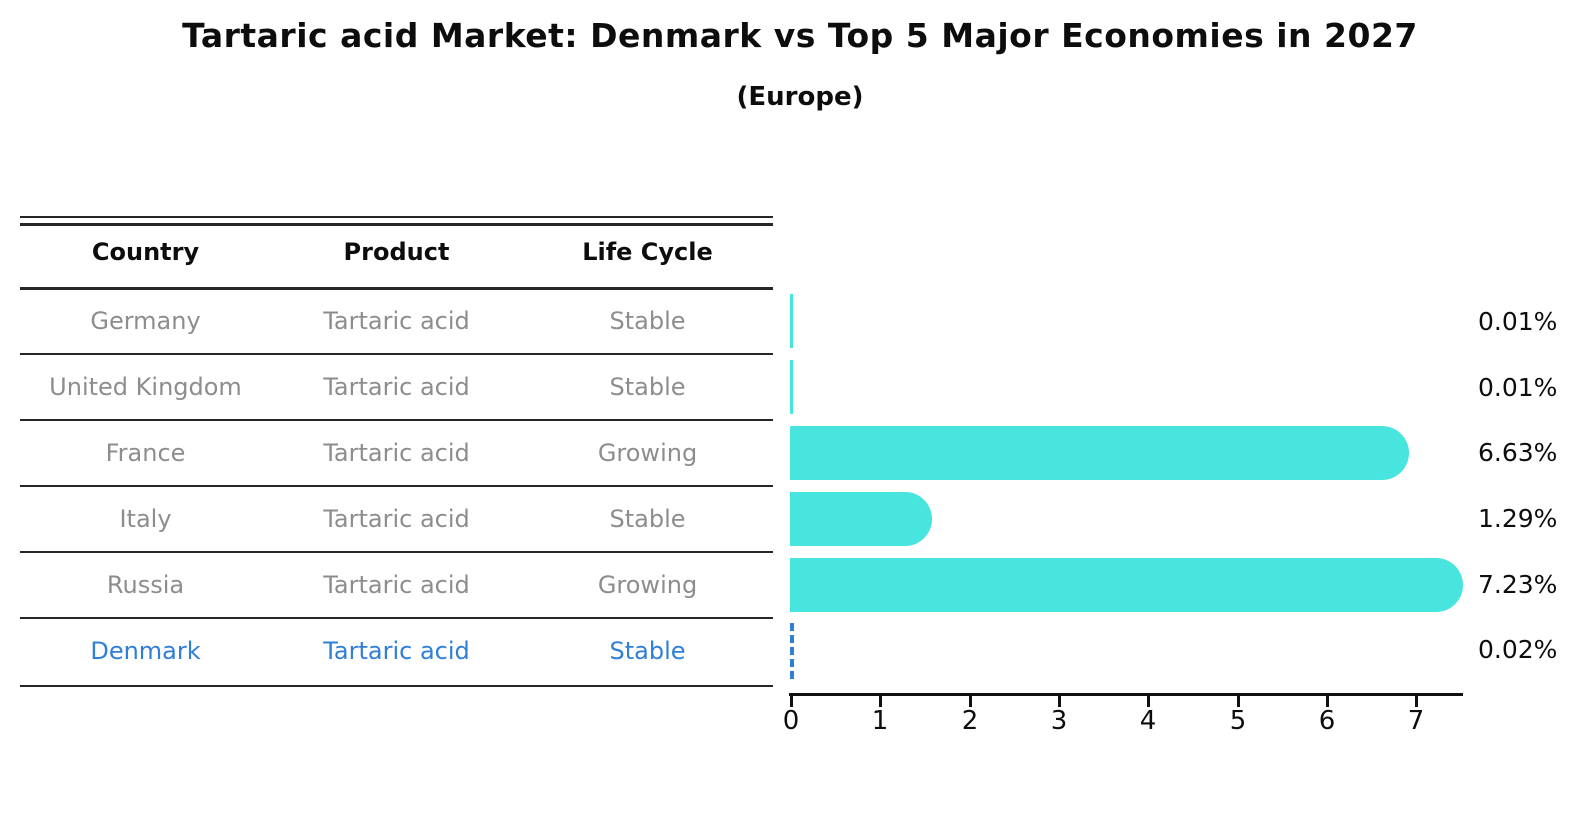 This screenshot has height=823, width=1586. I want to click on column-header-life-cycle: Life Cycle, so click(647, 252).